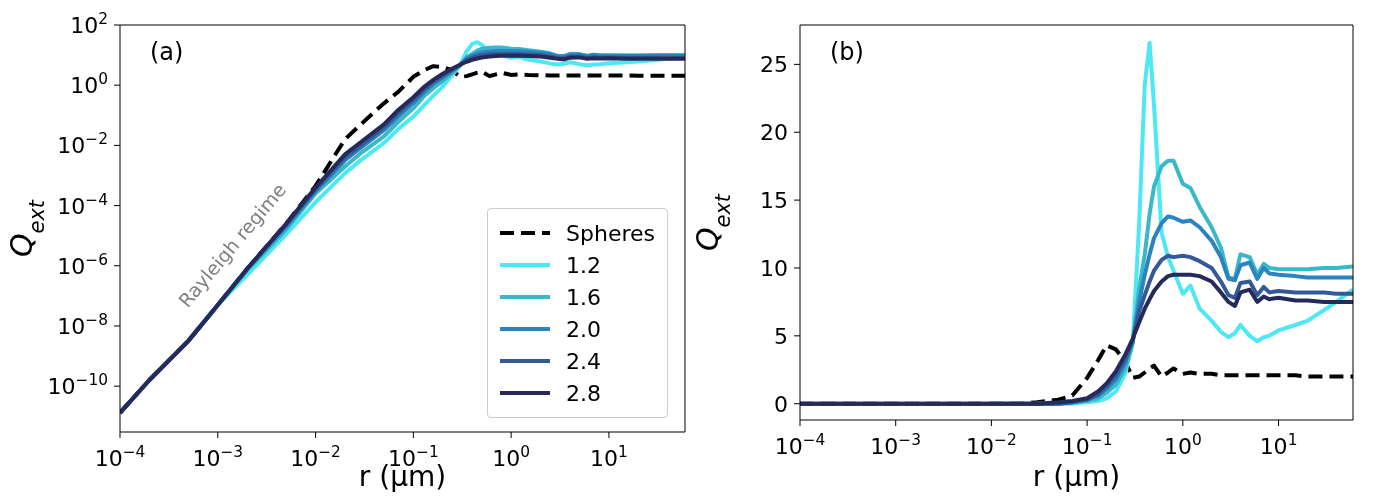 The width and height of the screenshot is (1388, 497). What do you see at coordinates (82, 324) in the screenshot?
I see `y-tick-label: 10$^{−8}$` at bounding box center [82, 324].